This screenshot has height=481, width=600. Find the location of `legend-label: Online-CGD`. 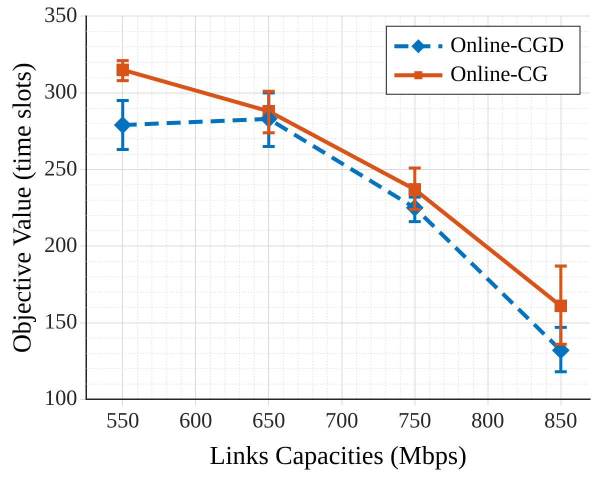

legend-label: Online-CGD is located at coordinates (507, 44).